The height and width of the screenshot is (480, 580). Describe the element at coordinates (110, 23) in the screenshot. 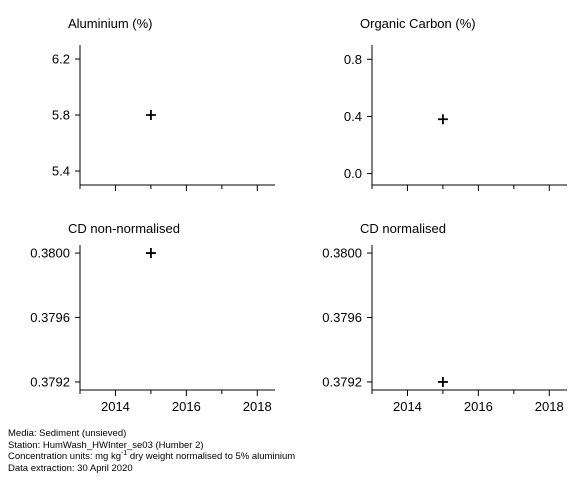

I see `panel-title: Aluminium (%)` at that location.